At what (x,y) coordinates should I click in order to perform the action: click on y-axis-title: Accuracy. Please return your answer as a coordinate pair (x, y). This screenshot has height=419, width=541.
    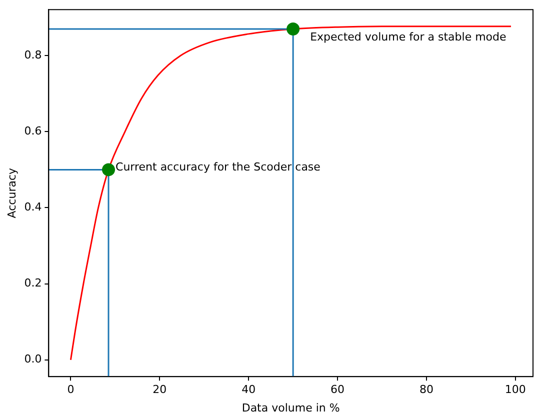
    Looking at the image, I should click on (11, 193).